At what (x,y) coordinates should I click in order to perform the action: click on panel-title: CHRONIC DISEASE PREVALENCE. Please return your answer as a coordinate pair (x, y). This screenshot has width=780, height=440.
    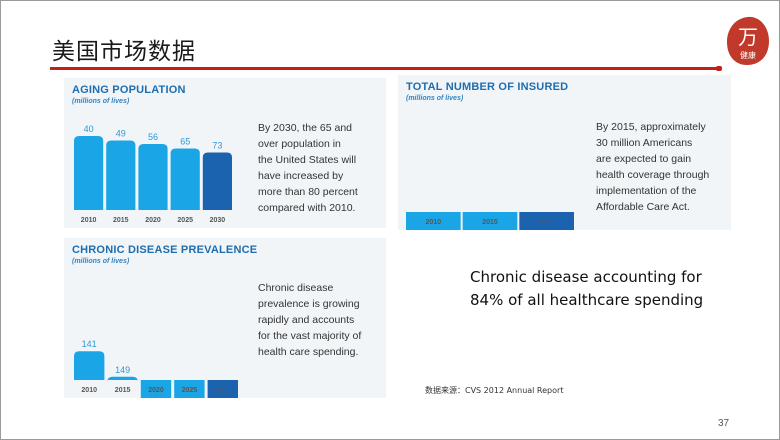
    Looking at the image, I should click on (165, 250).